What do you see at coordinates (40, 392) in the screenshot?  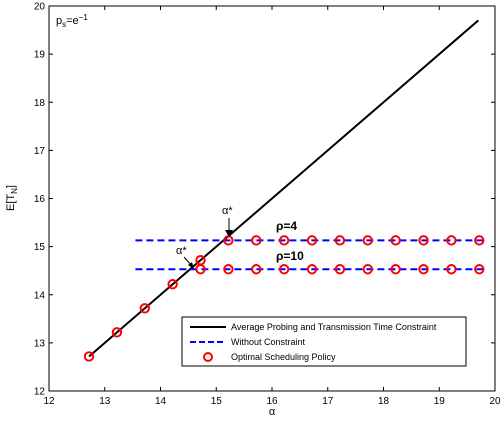 I see `y-tick-label: 12` at bounding box center [40, 392].